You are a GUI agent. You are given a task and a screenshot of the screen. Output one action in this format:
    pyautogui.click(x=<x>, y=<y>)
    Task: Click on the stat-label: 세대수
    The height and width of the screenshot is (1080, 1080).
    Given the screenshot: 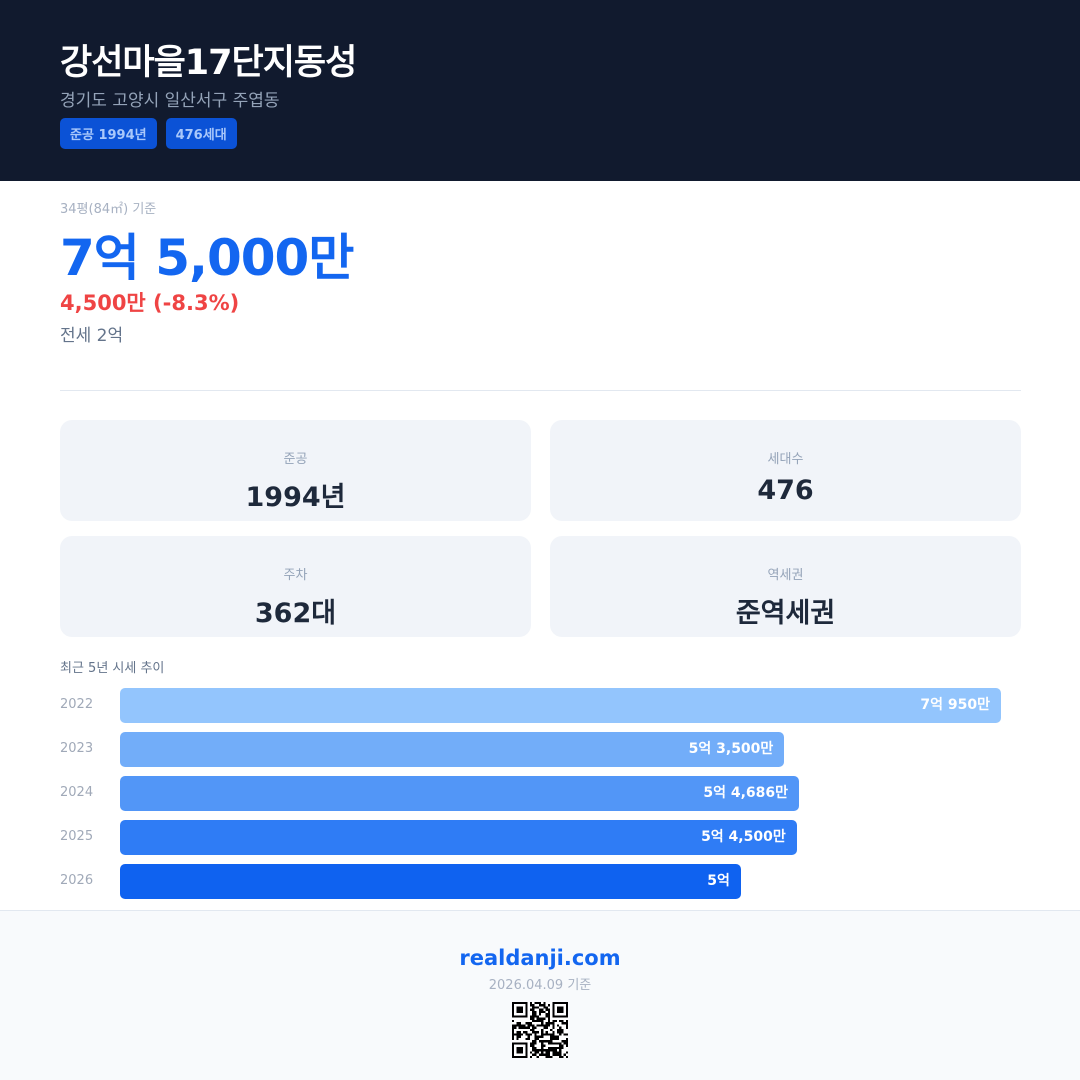 What is the action you would take?
    pyautogui.click(x=785, y=459)
    